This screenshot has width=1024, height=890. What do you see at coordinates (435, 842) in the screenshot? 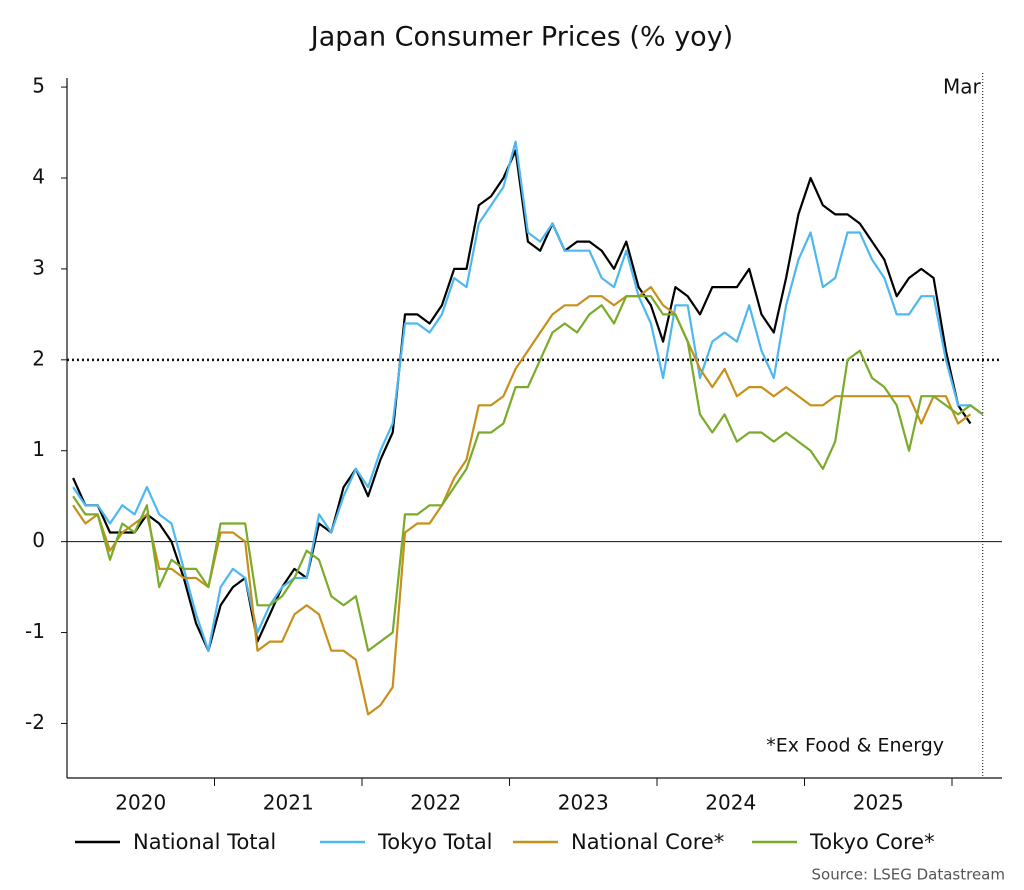
I see `legend-label: Tokyo Total` at bounding box center [435, 842].